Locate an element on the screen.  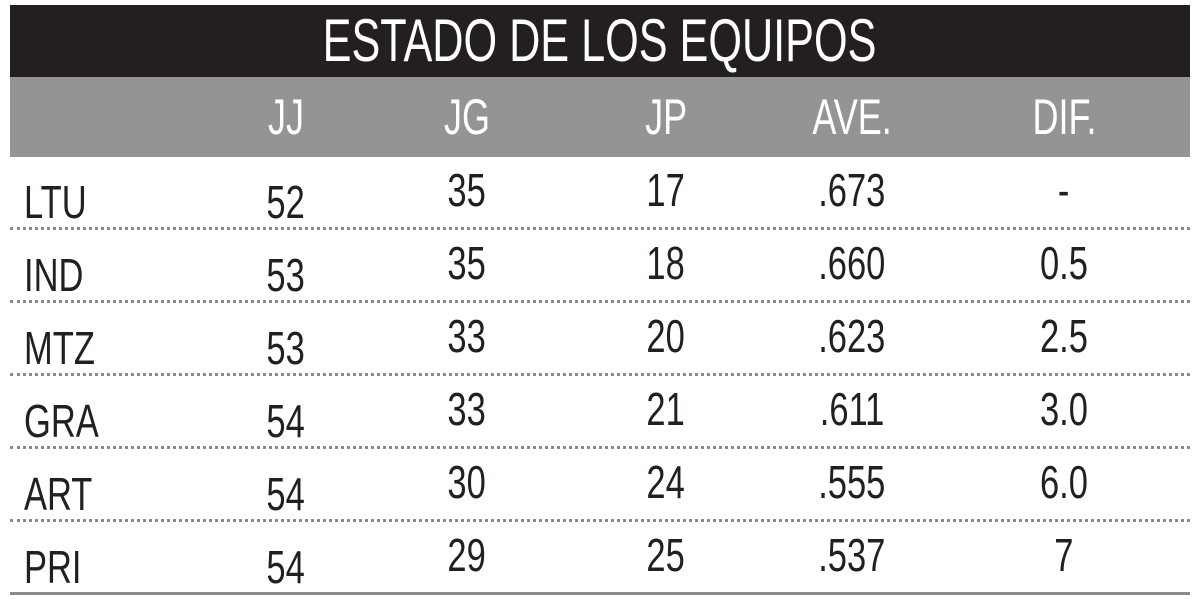
jg-value: 30 is located at coordinates (467, 482).